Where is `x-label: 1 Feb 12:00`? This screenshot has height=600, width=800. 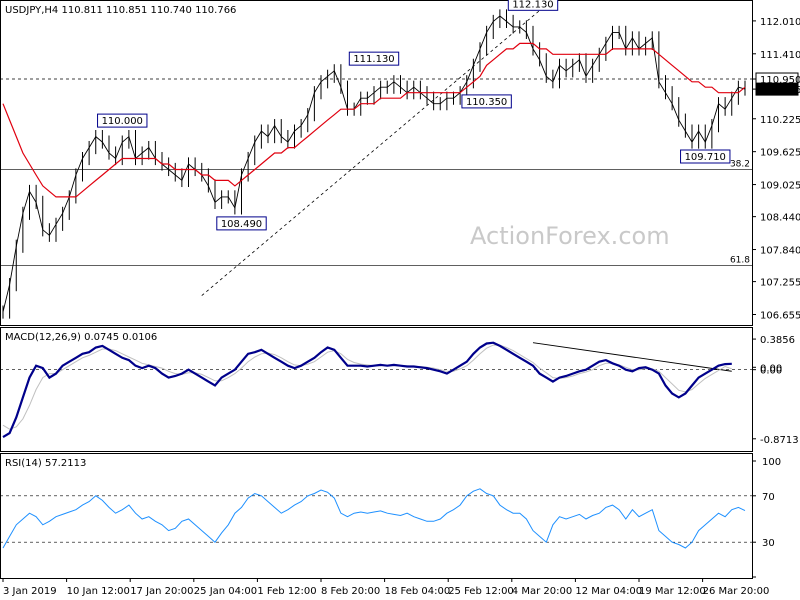
x-label: 1 Feb 12:00 is located at coordinates (286, 591).